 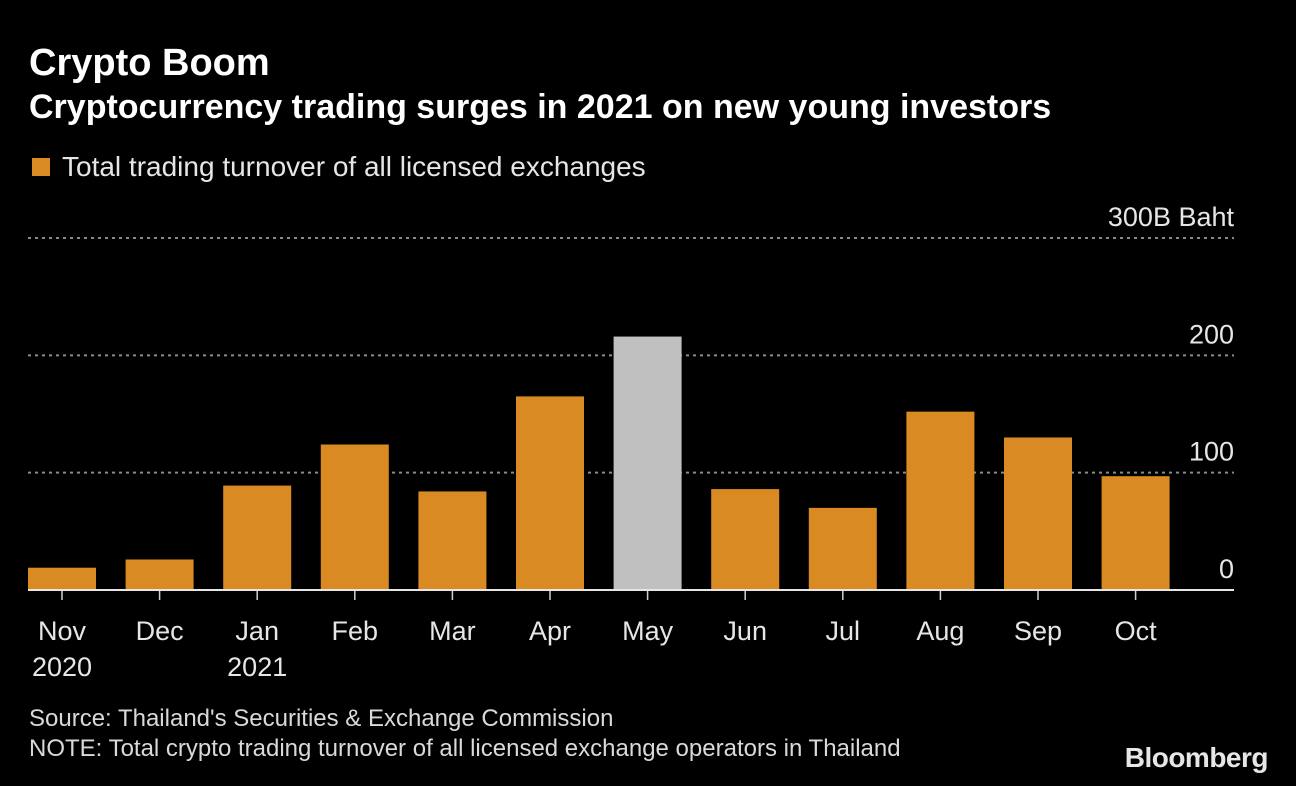 What do you see at coordinates (257, 631) in the screenshot?
I see `x-tick-label: Jan` at bounding box center [257, 631].